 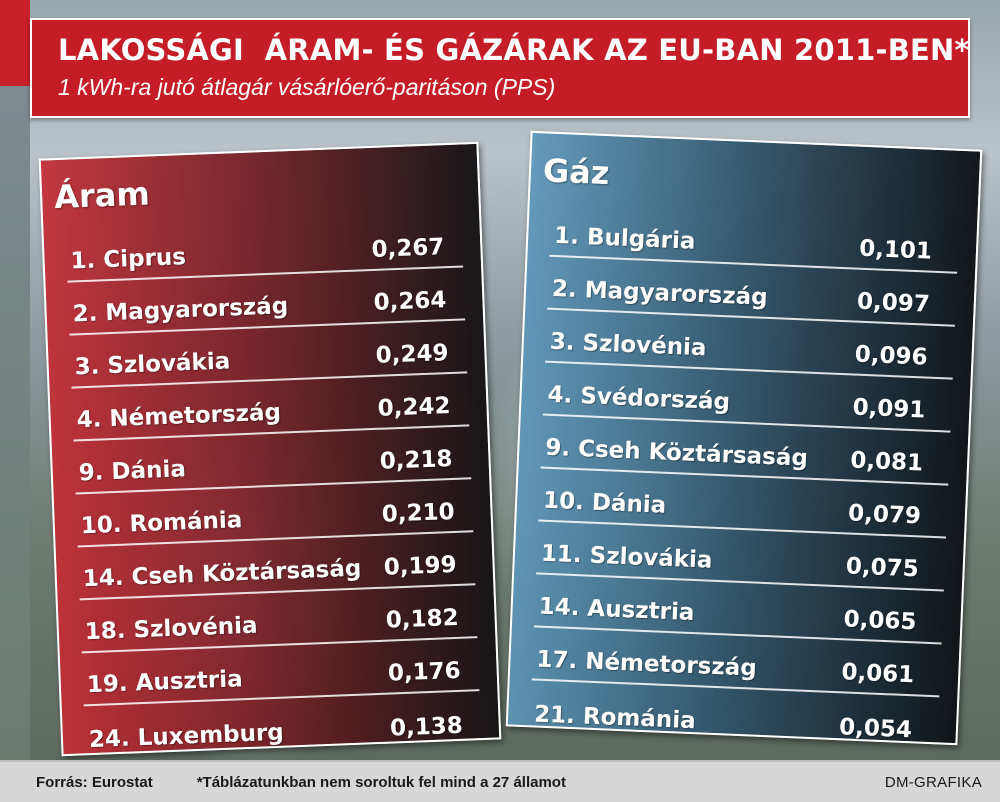 I want to click on price-value: 0,097, so click(x=893, y=303).